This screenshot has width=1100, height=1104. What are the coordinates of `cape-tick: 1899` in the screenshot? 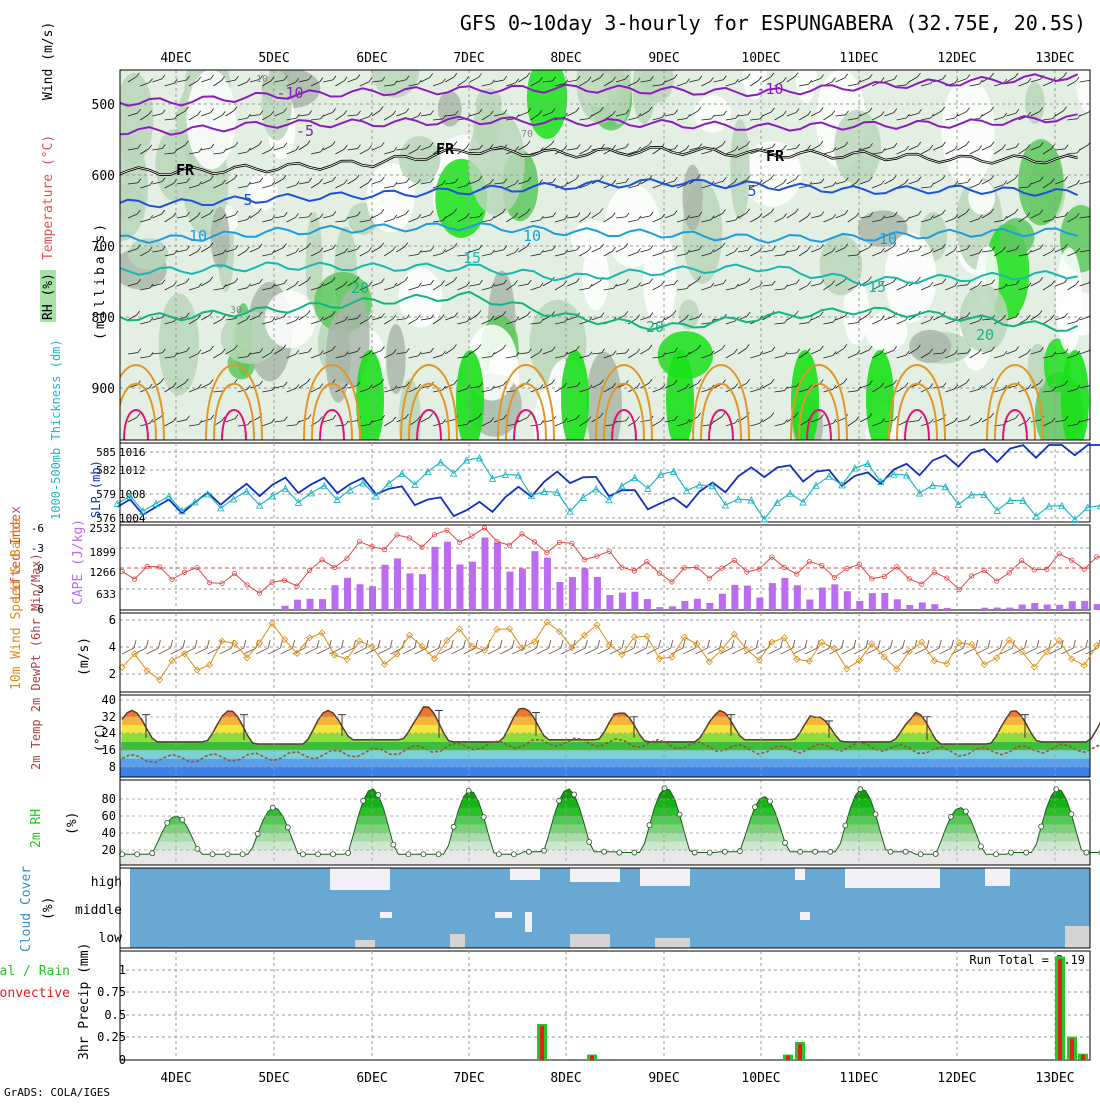 It's located at (103, 552).